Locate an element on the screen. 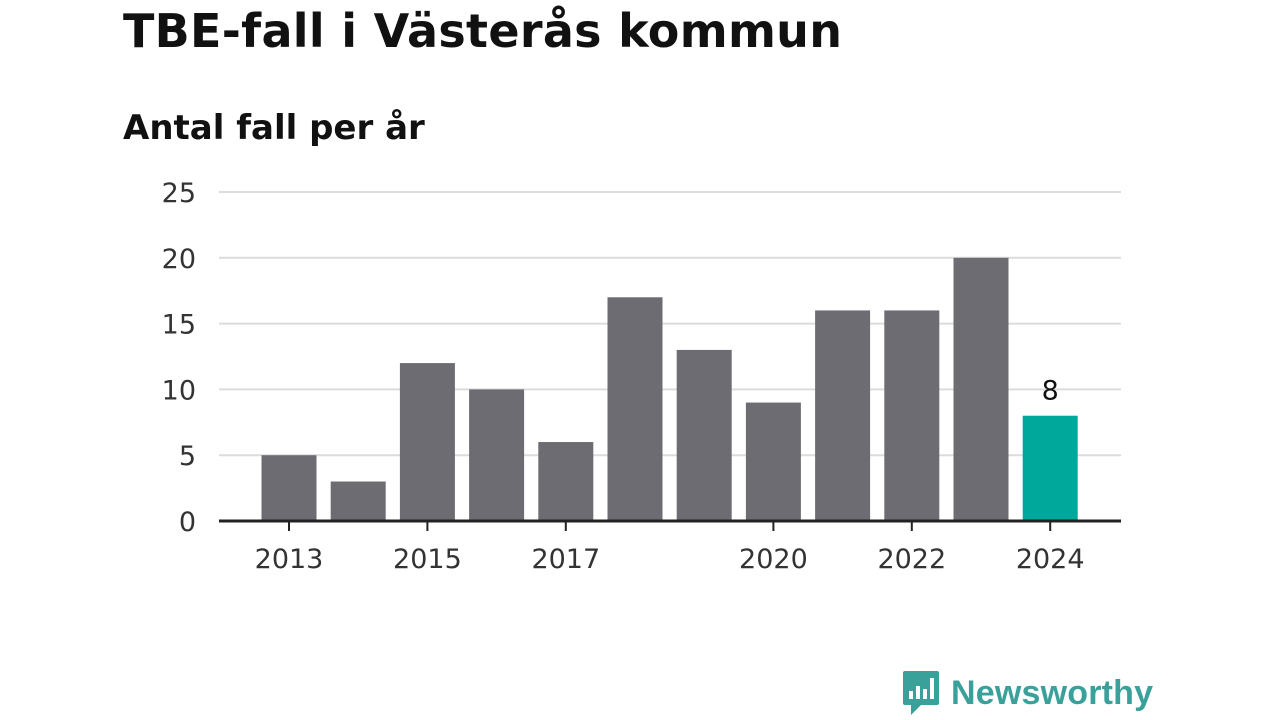  y-tick-label: 25 is located at coordinates (179, 193).